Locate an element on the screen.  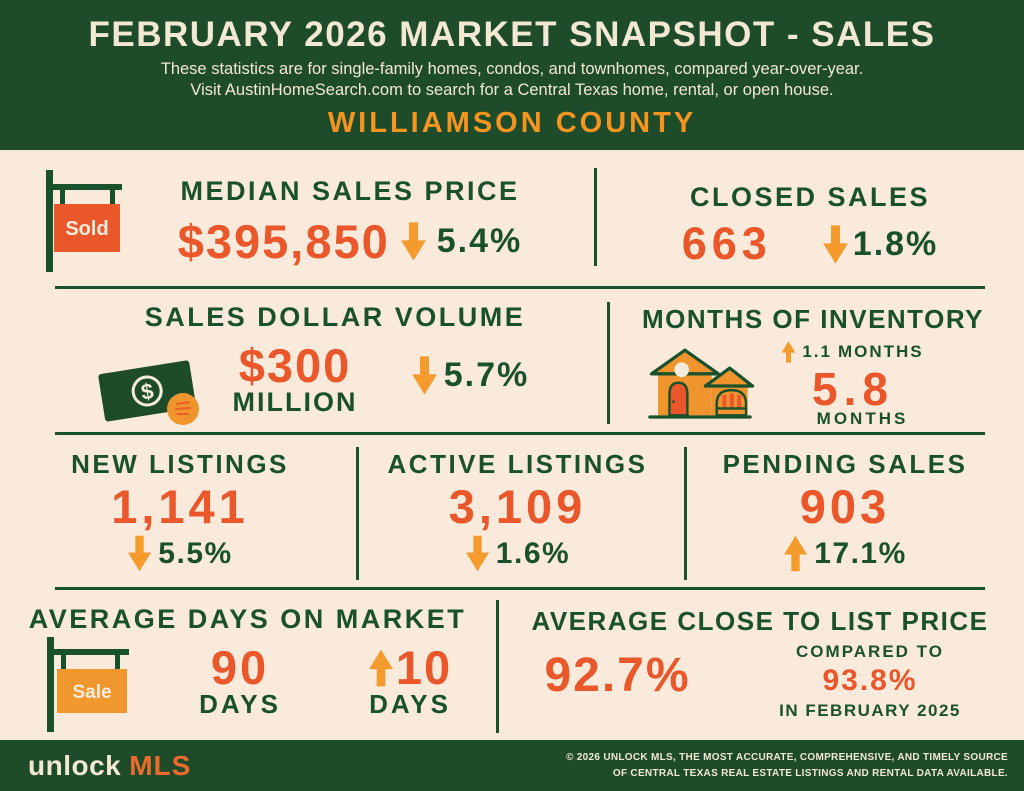
page-title: FEBRUARY 2026 MARKET SNAPSHOT - SALES is located at coordinates (512, 34).